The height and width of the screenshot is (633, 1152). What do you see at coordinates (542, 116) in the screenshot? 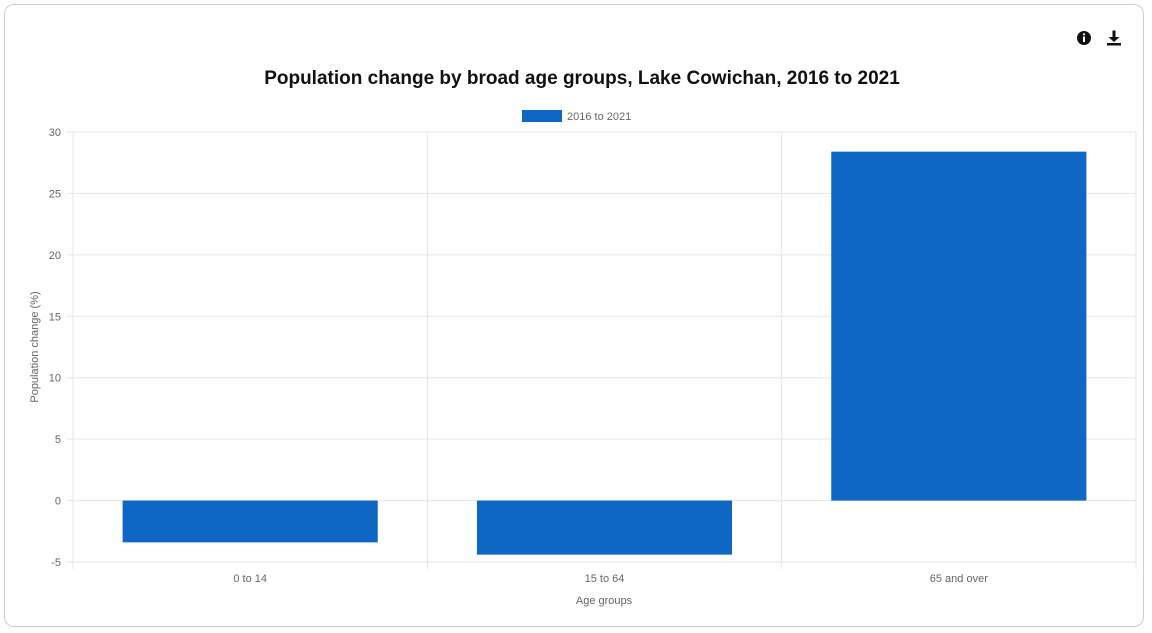
I see `legend-swatch` at bounding box center [542, 116].